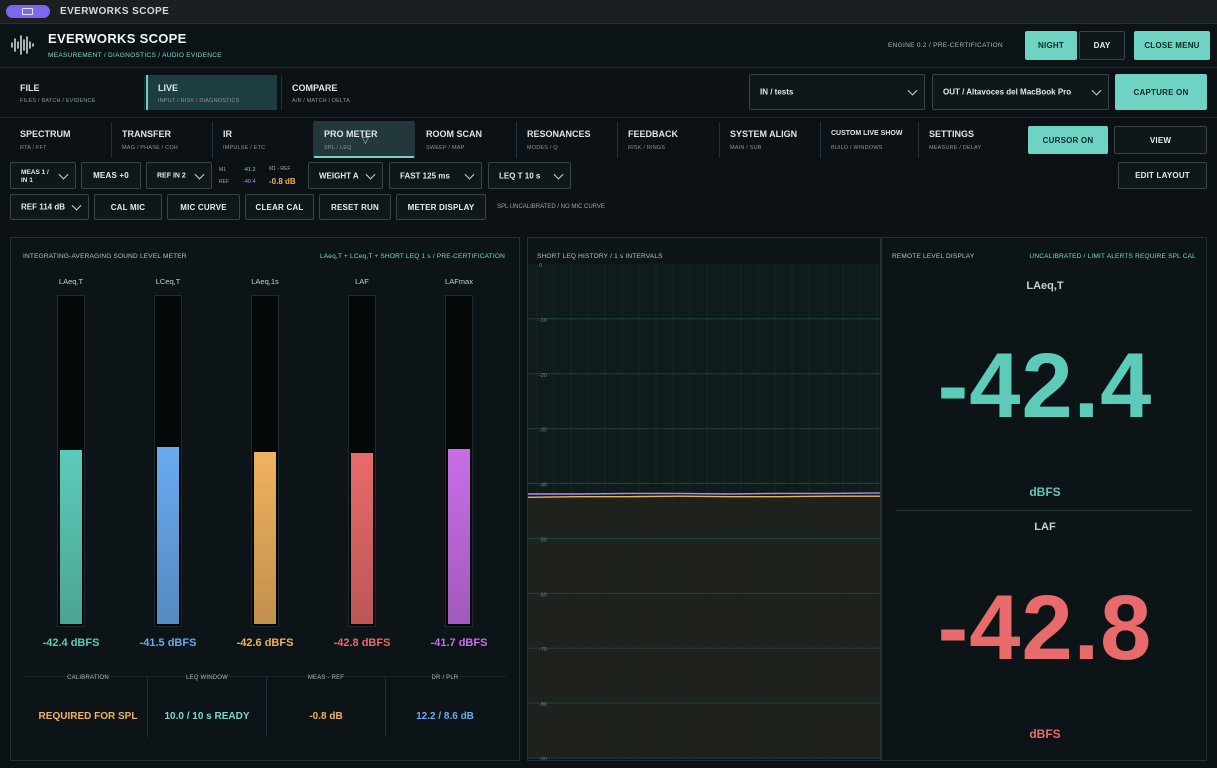 Image resolution: width=1217 pixels, height=768 pixels. I want to click on day-mode-button: DAY, so click(1102, 45).